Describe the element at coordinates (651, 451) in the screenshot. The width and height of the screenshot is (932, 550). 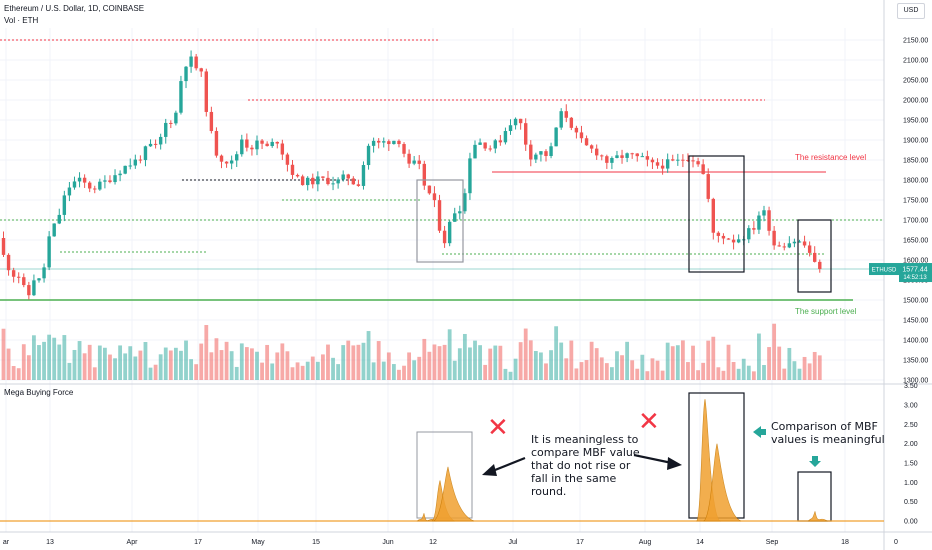
I see `annotation-arrows` at that location.